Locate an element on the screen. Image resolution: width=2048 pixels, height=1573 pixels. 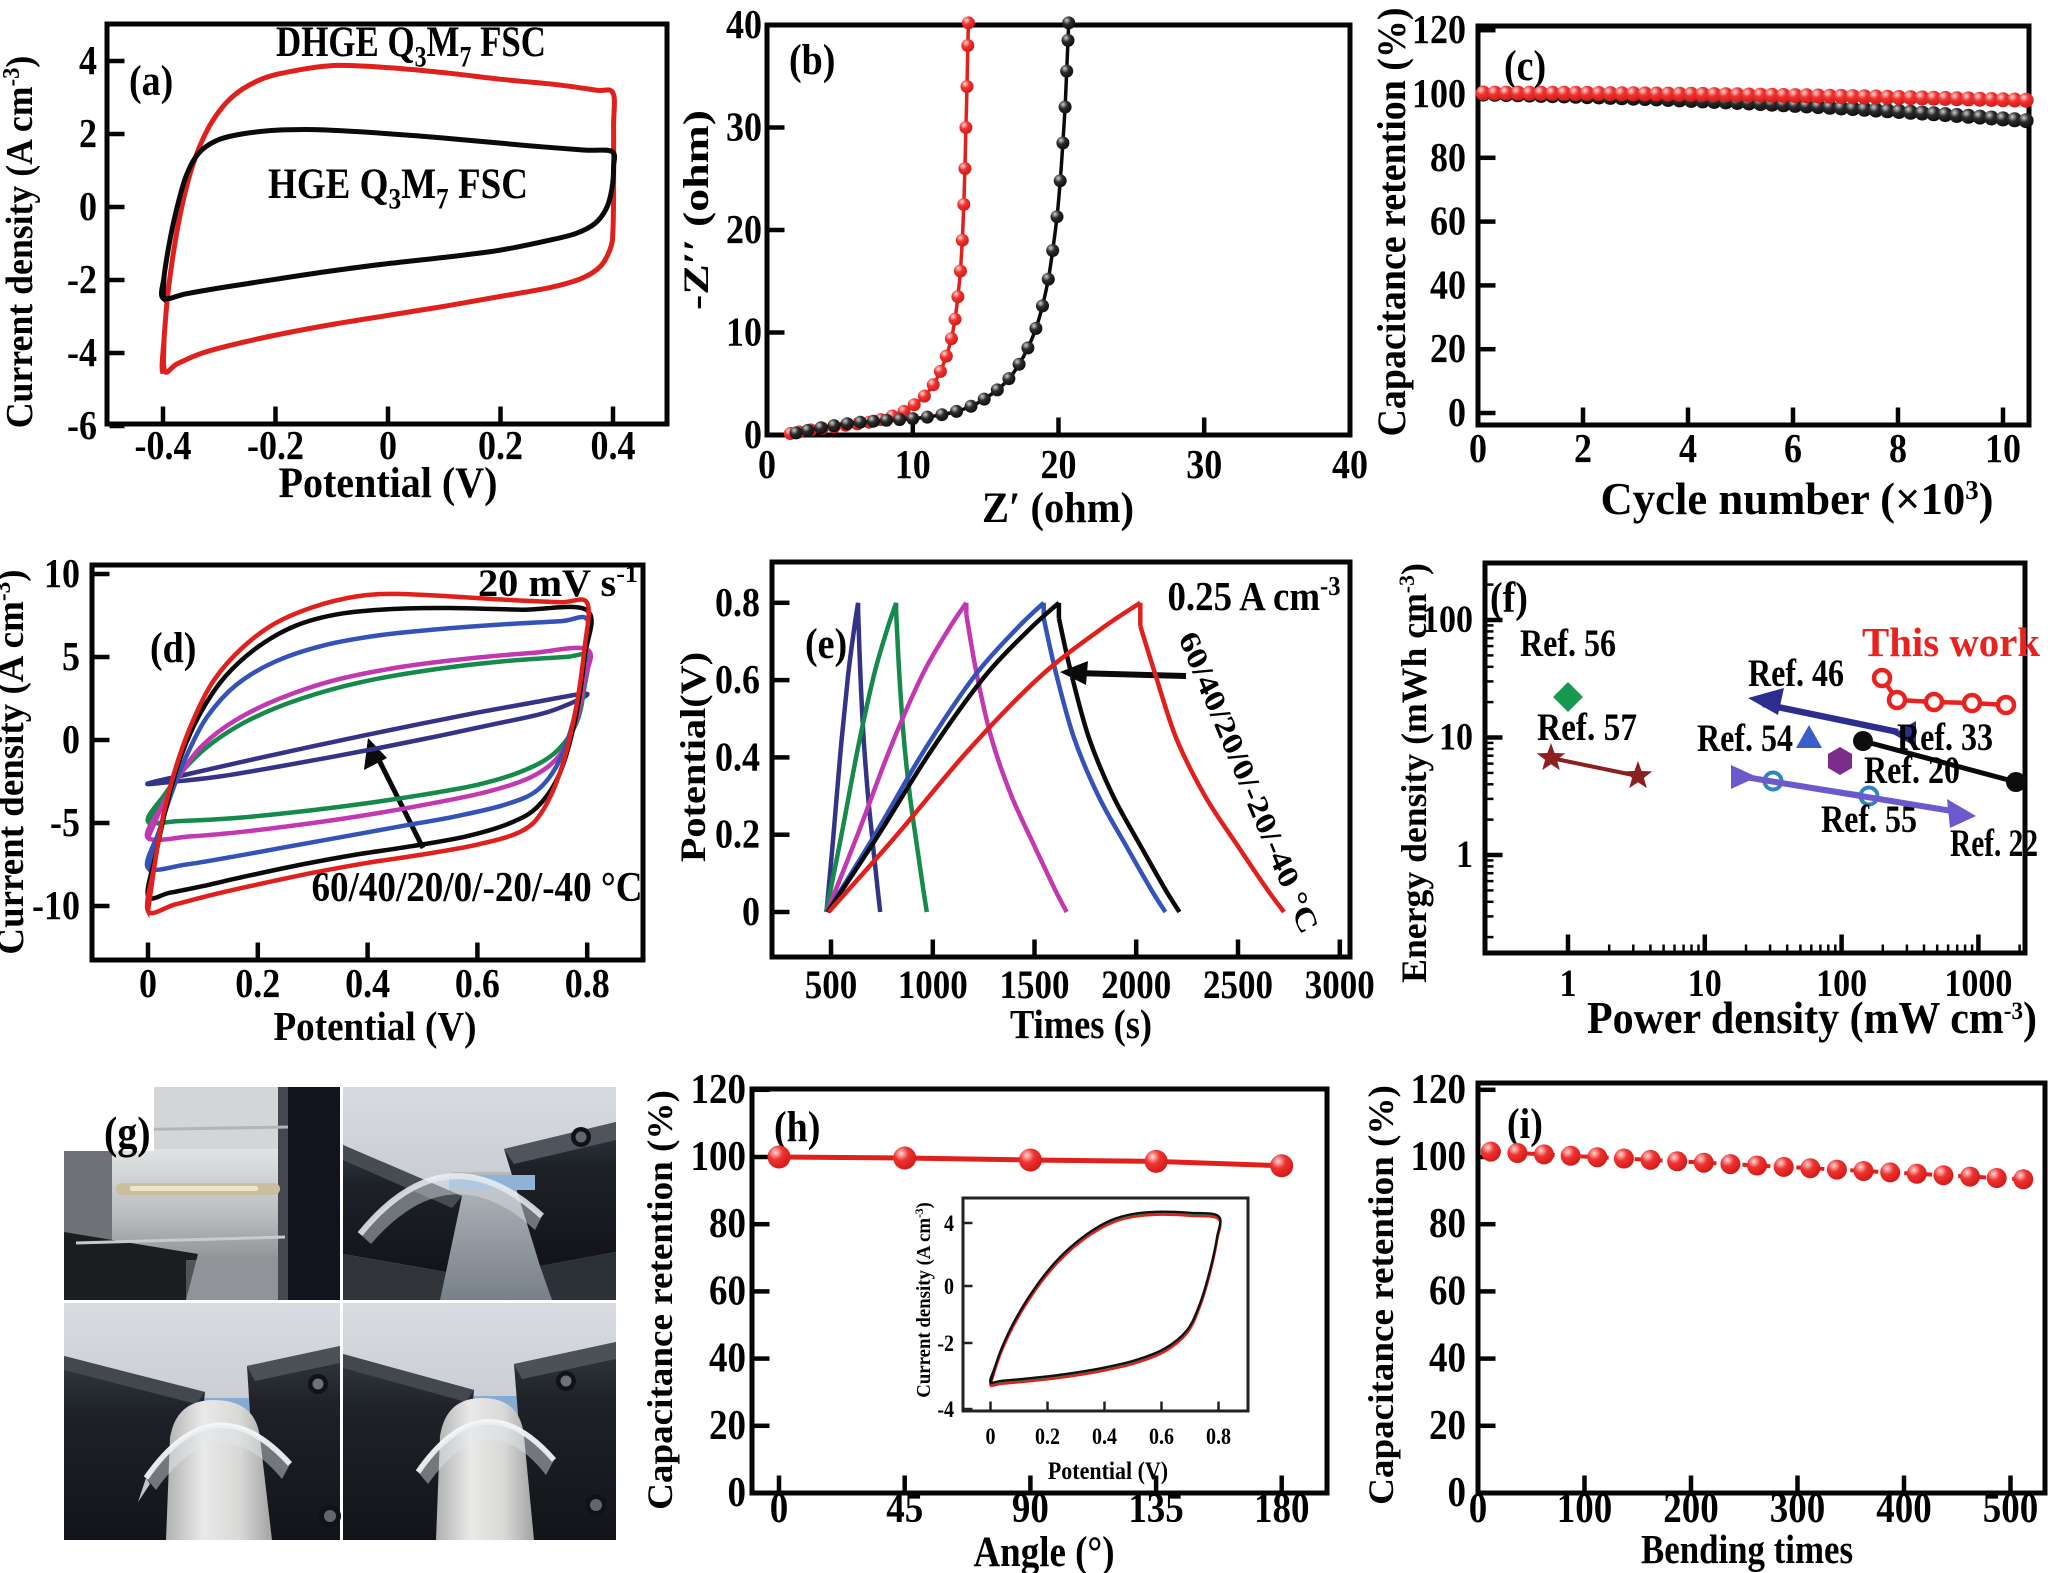
svg-text: -2 is located at coordinates (945, 1344).